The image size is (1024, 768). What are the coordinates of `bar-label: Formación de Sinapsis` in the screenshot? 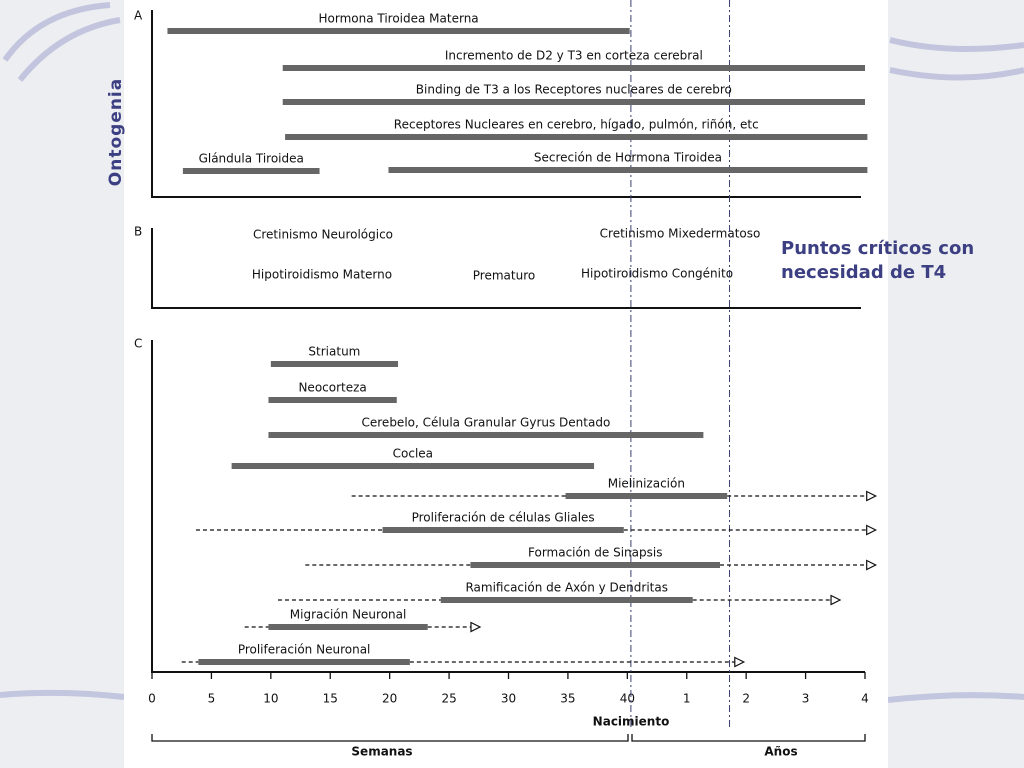 It's located at (595, 553).